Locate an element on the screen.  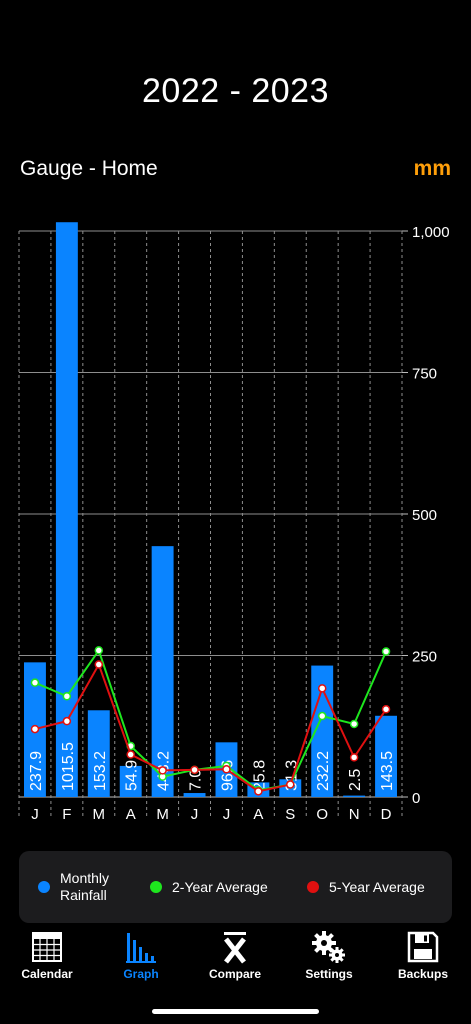
bar-value-label: 7.0 is located at coordinates (196, 780).